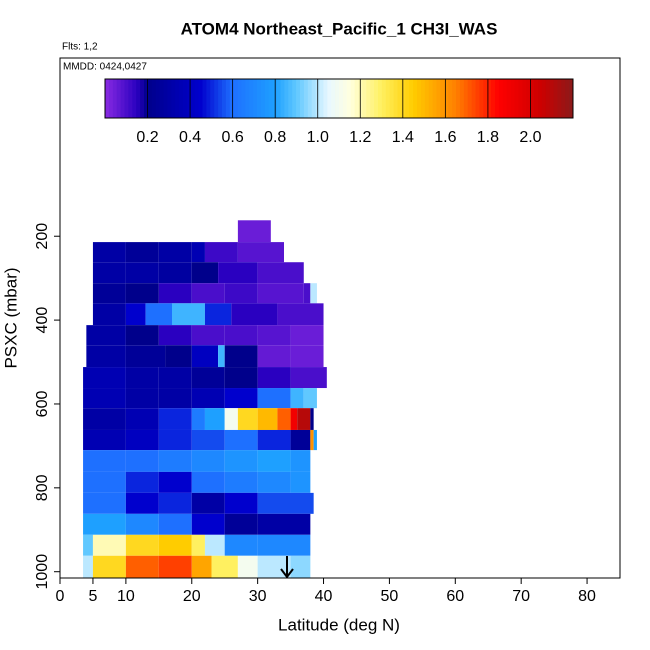 Image resolution: width=650 pixels, height=650 pixels. I want to click on x-tick-label: 70, so click(521, 596).